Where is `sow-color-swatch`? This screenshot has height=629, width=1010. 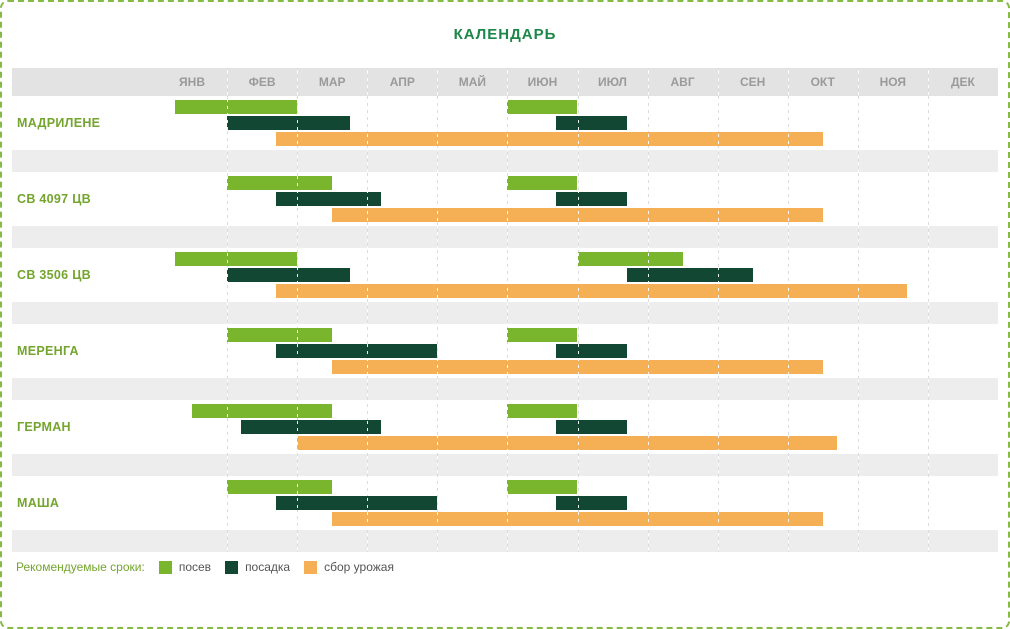
sow-color-swatch is located at coordinates (165, 567).